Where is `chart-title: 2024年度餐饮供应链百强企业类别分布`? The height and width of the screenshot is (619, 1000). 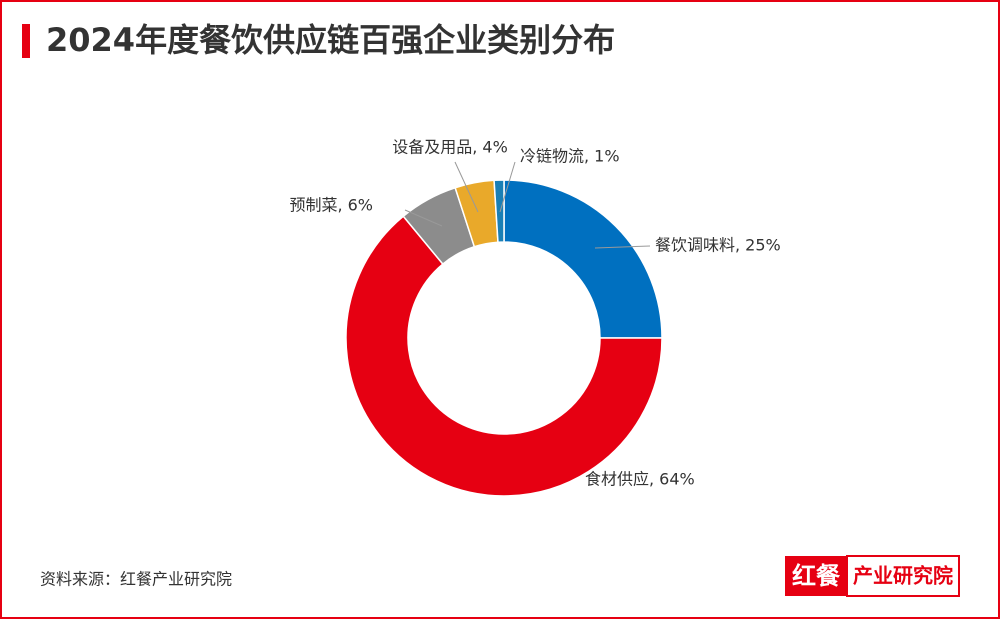 chart-title: 2024年度餐饮供应链百强企业类别分布 is located at coordinates (330, 40).